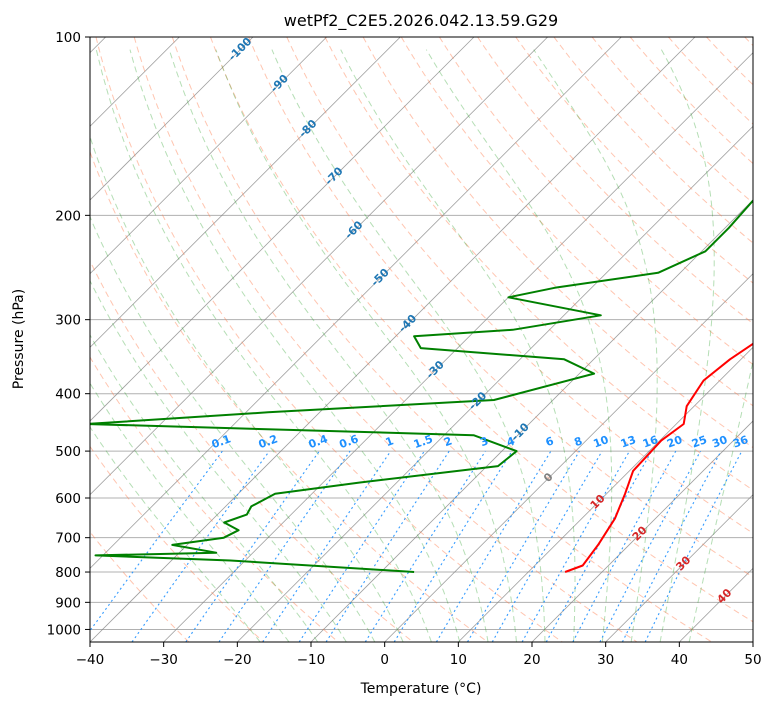 Image resolution: width=775 pixels, height=708 pixels. Describe the element at coordinates (268, 441) in the screenshot. I see `mixing-ratio-label: 0.2` at that location.